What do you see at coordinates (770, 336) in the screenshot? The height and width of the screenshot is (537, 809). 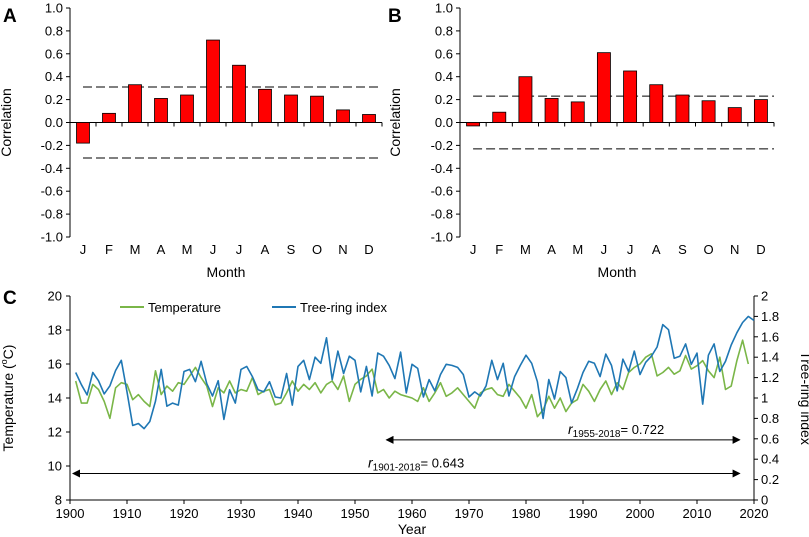 I see `y-right-tick-label: 1.6` at bounding box center [770, 336].